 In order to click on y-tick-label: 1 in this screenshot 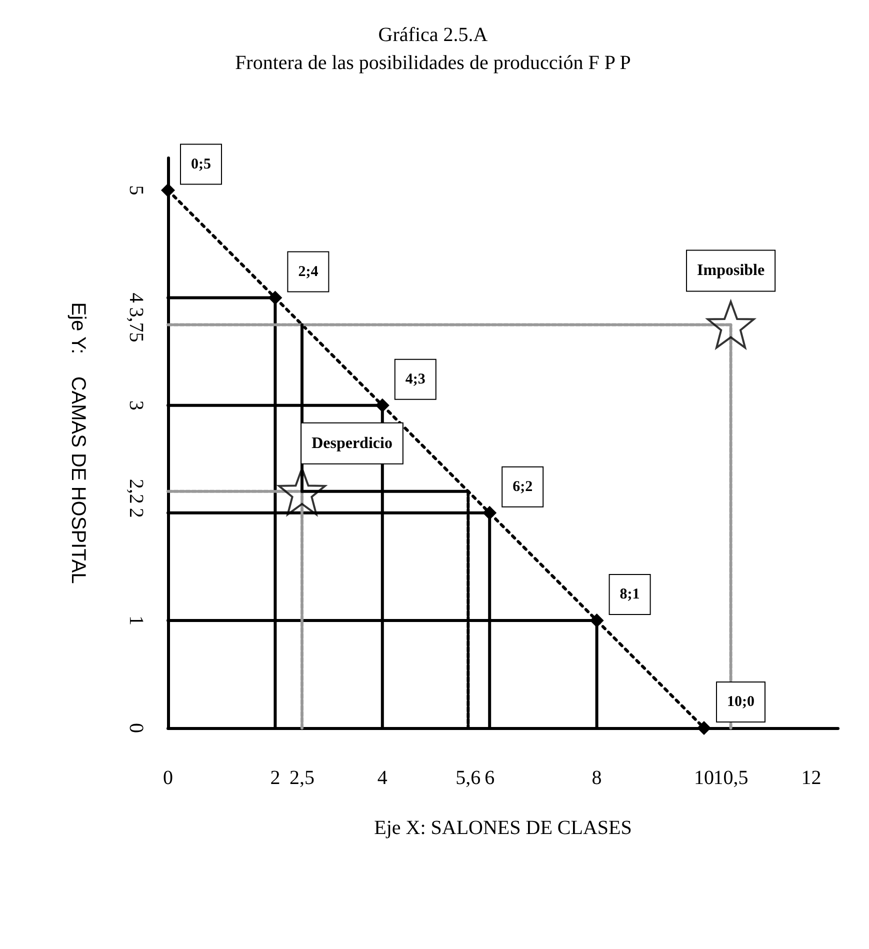, I will do `click(136, 620)`.